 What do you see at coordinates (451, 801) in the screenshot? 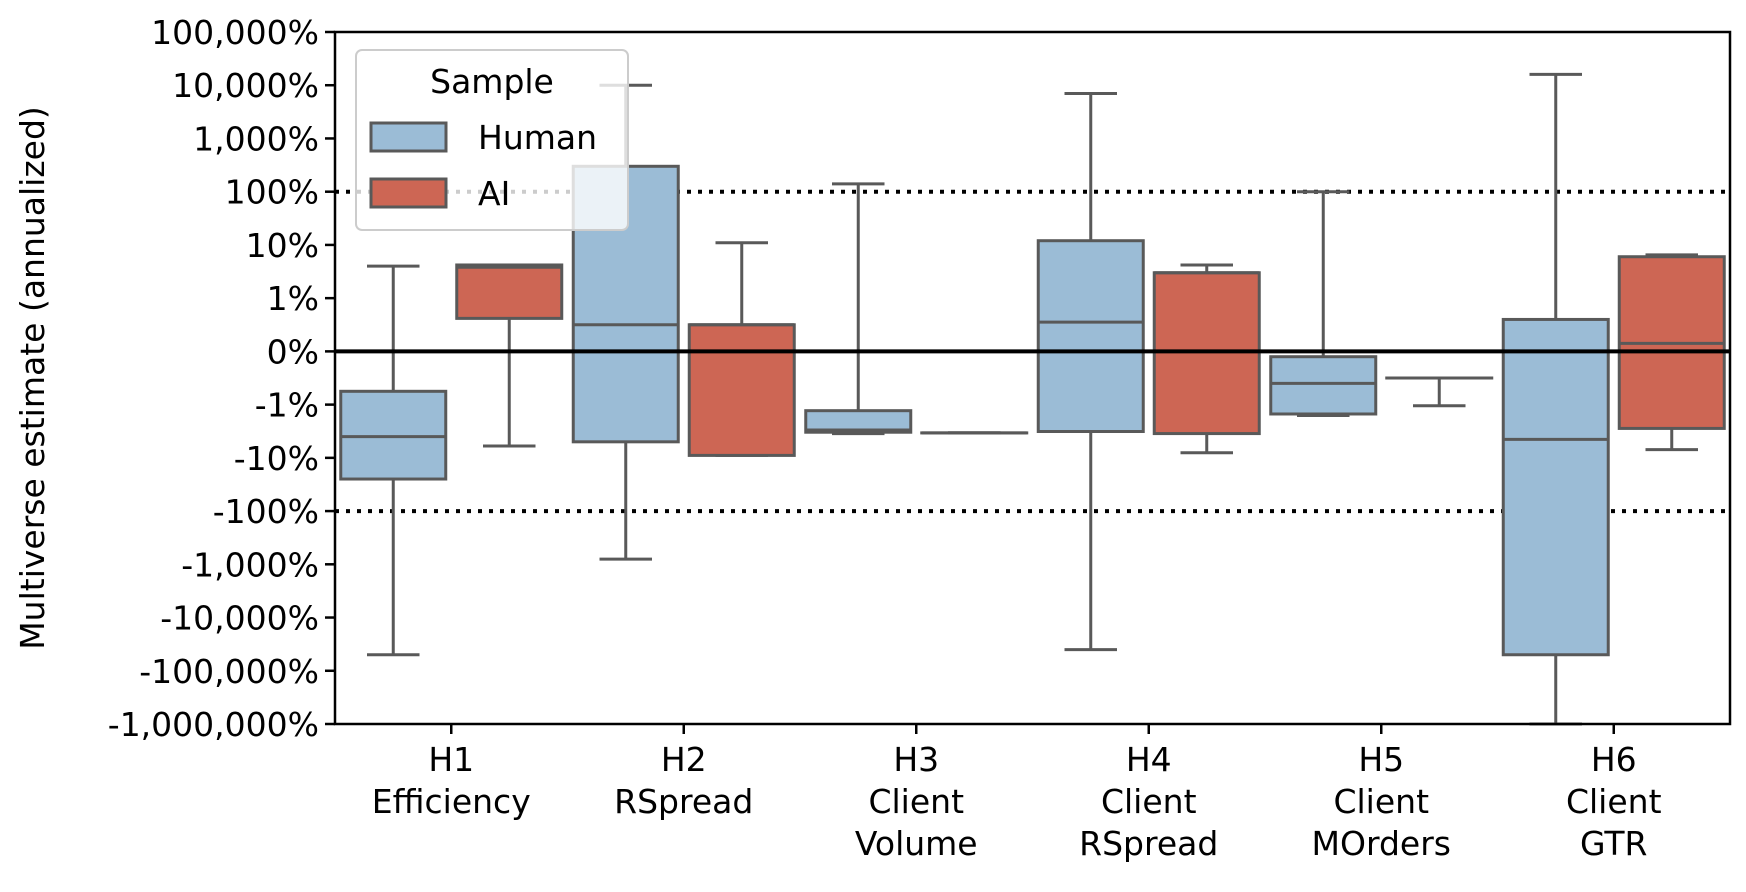
I see `x-category-label-line: Efficiency` at bounding box center [451, 801].